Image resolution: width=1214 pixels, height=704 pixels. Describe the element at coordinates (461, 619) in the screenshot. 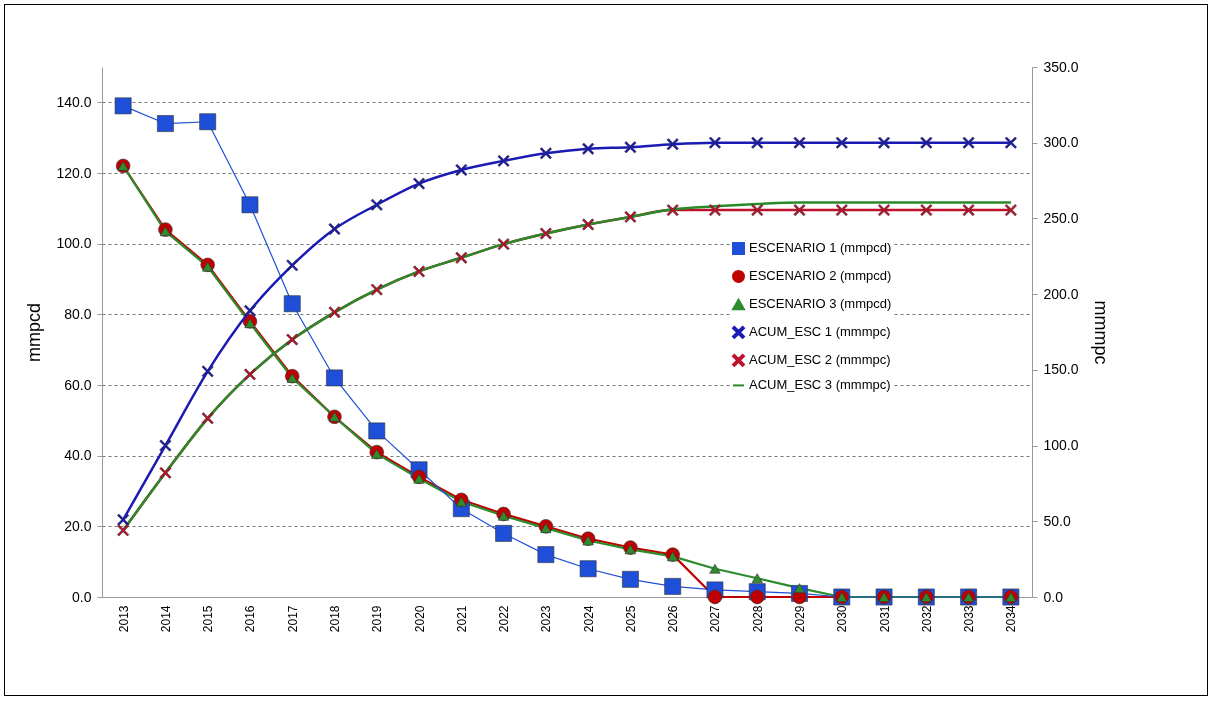

I see `x-tick-label: 2021` at that location.